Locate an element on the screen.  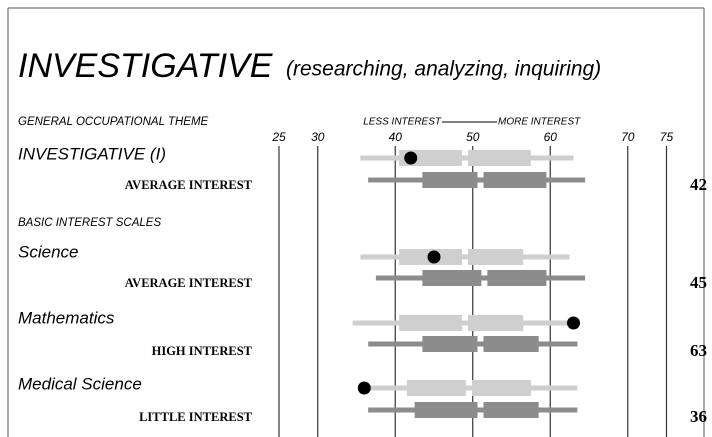
score-label: 45 is located at coordinates (698, 282).